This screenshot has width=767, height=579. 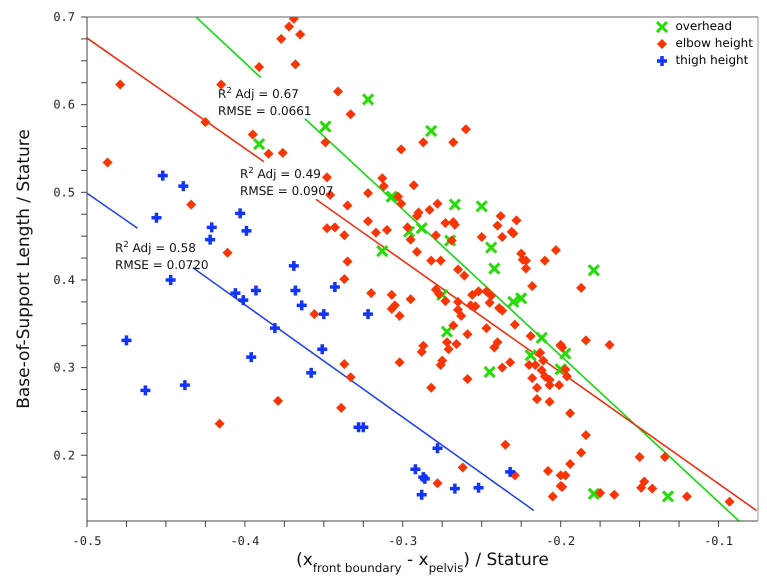 I want to click on legend-label: thigh height, so click(x=711, y=60).